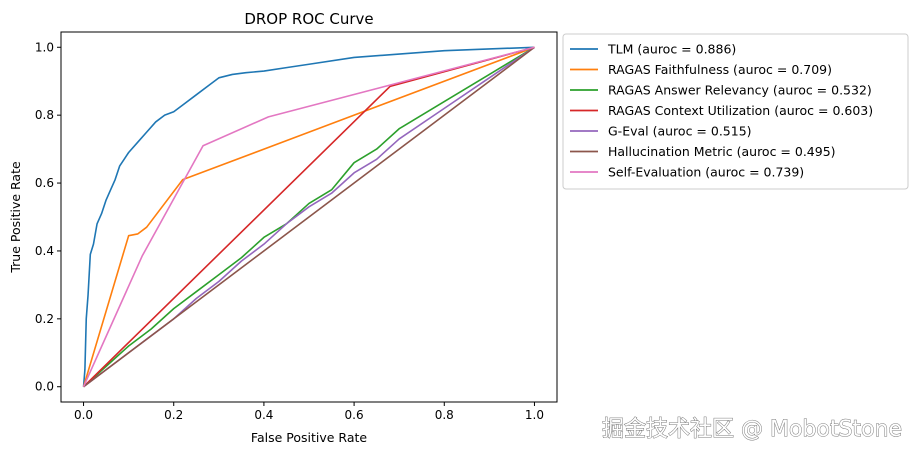 The width and height of the screenshot is (918, 455). What do you see at coordinates (15, 217) in the screenshot?
I see `y-axis-label: True Positive Rate` at bounding box center [15, 217].